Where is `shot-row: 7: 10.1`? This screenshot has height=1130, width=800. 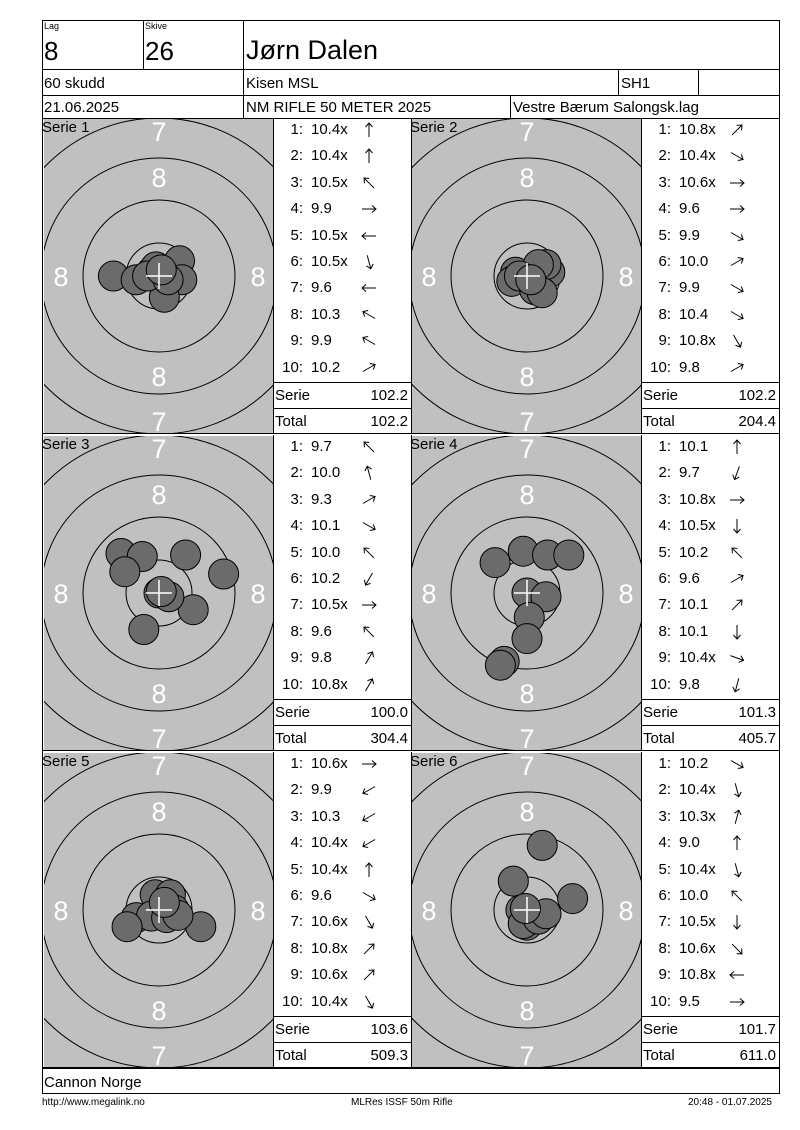 shot-row: 7: 10.1 is located at coordinates (712, 605).